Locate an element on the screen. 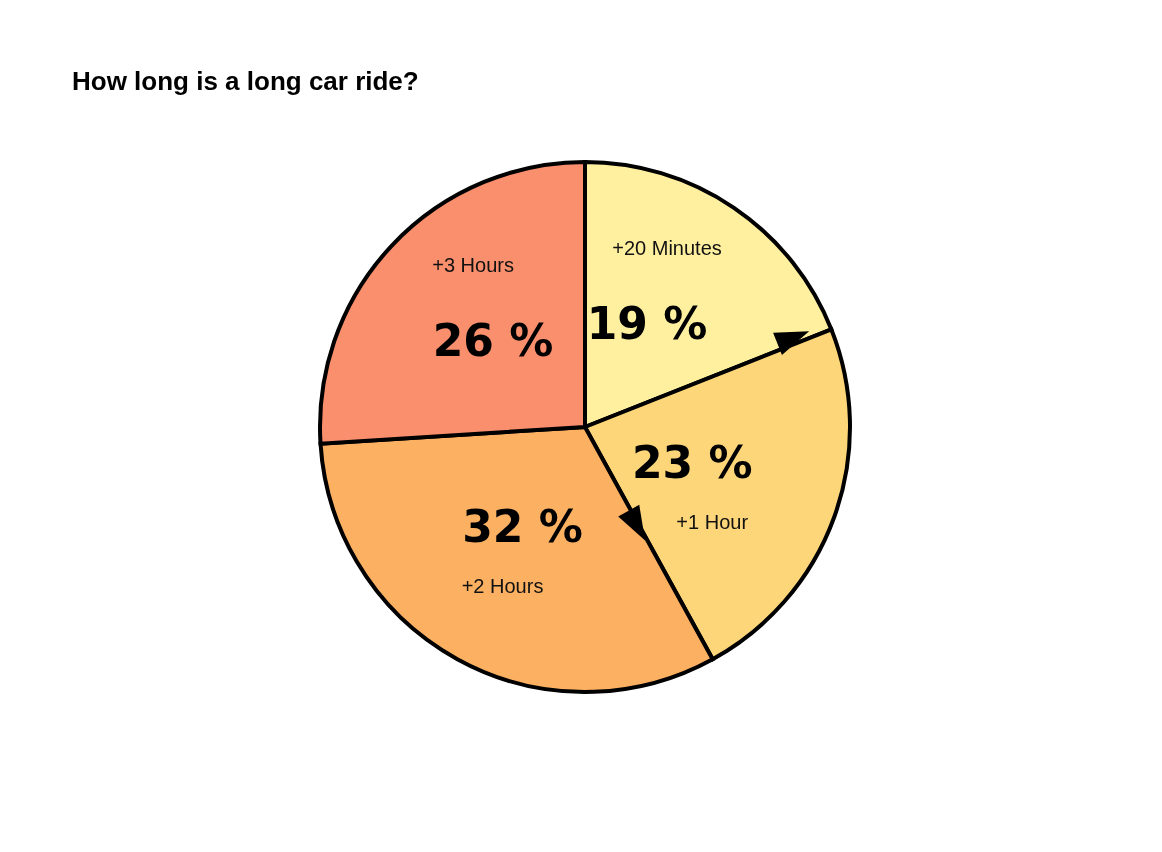  data-label: 23 % is located at coordinates (692, 462).